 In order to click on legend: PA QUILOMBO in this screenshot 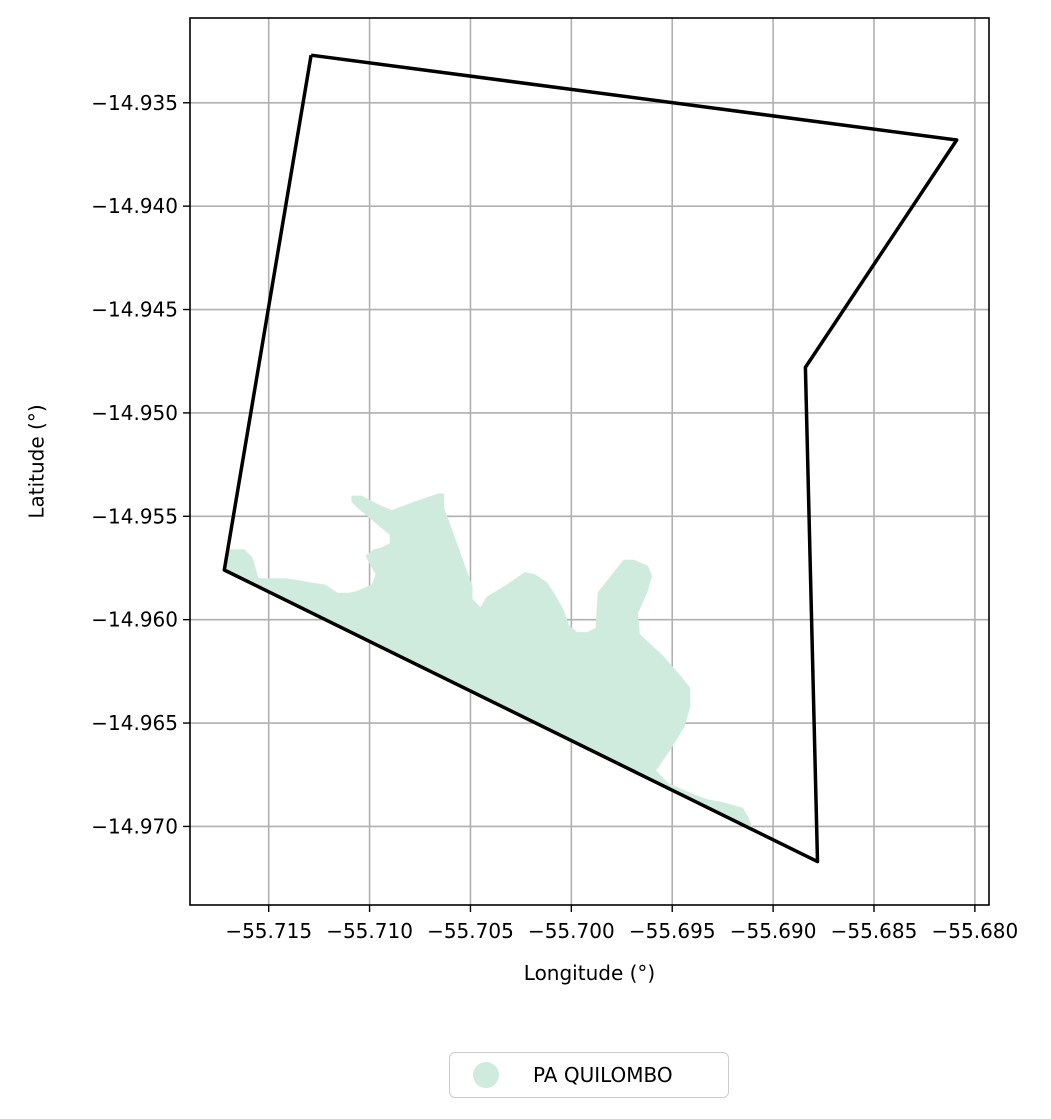, I will do `click(589, 1075)`.